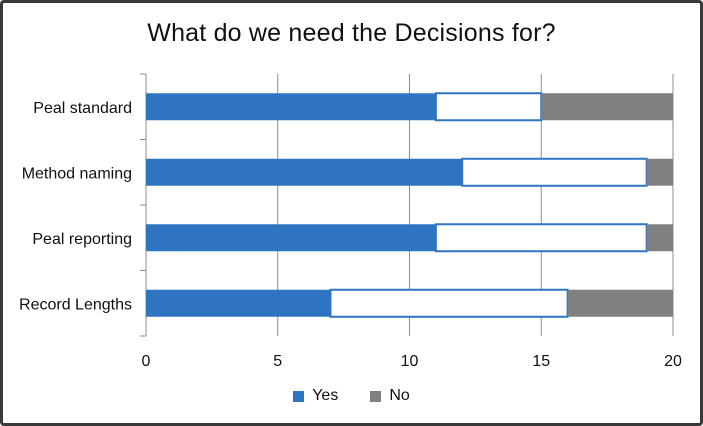 This screenshot has height=426, width=703. Describe the element at coordinates (351, 33) in the screenshot. I see `chart-title: What do we need the Decisions for?` at that location.